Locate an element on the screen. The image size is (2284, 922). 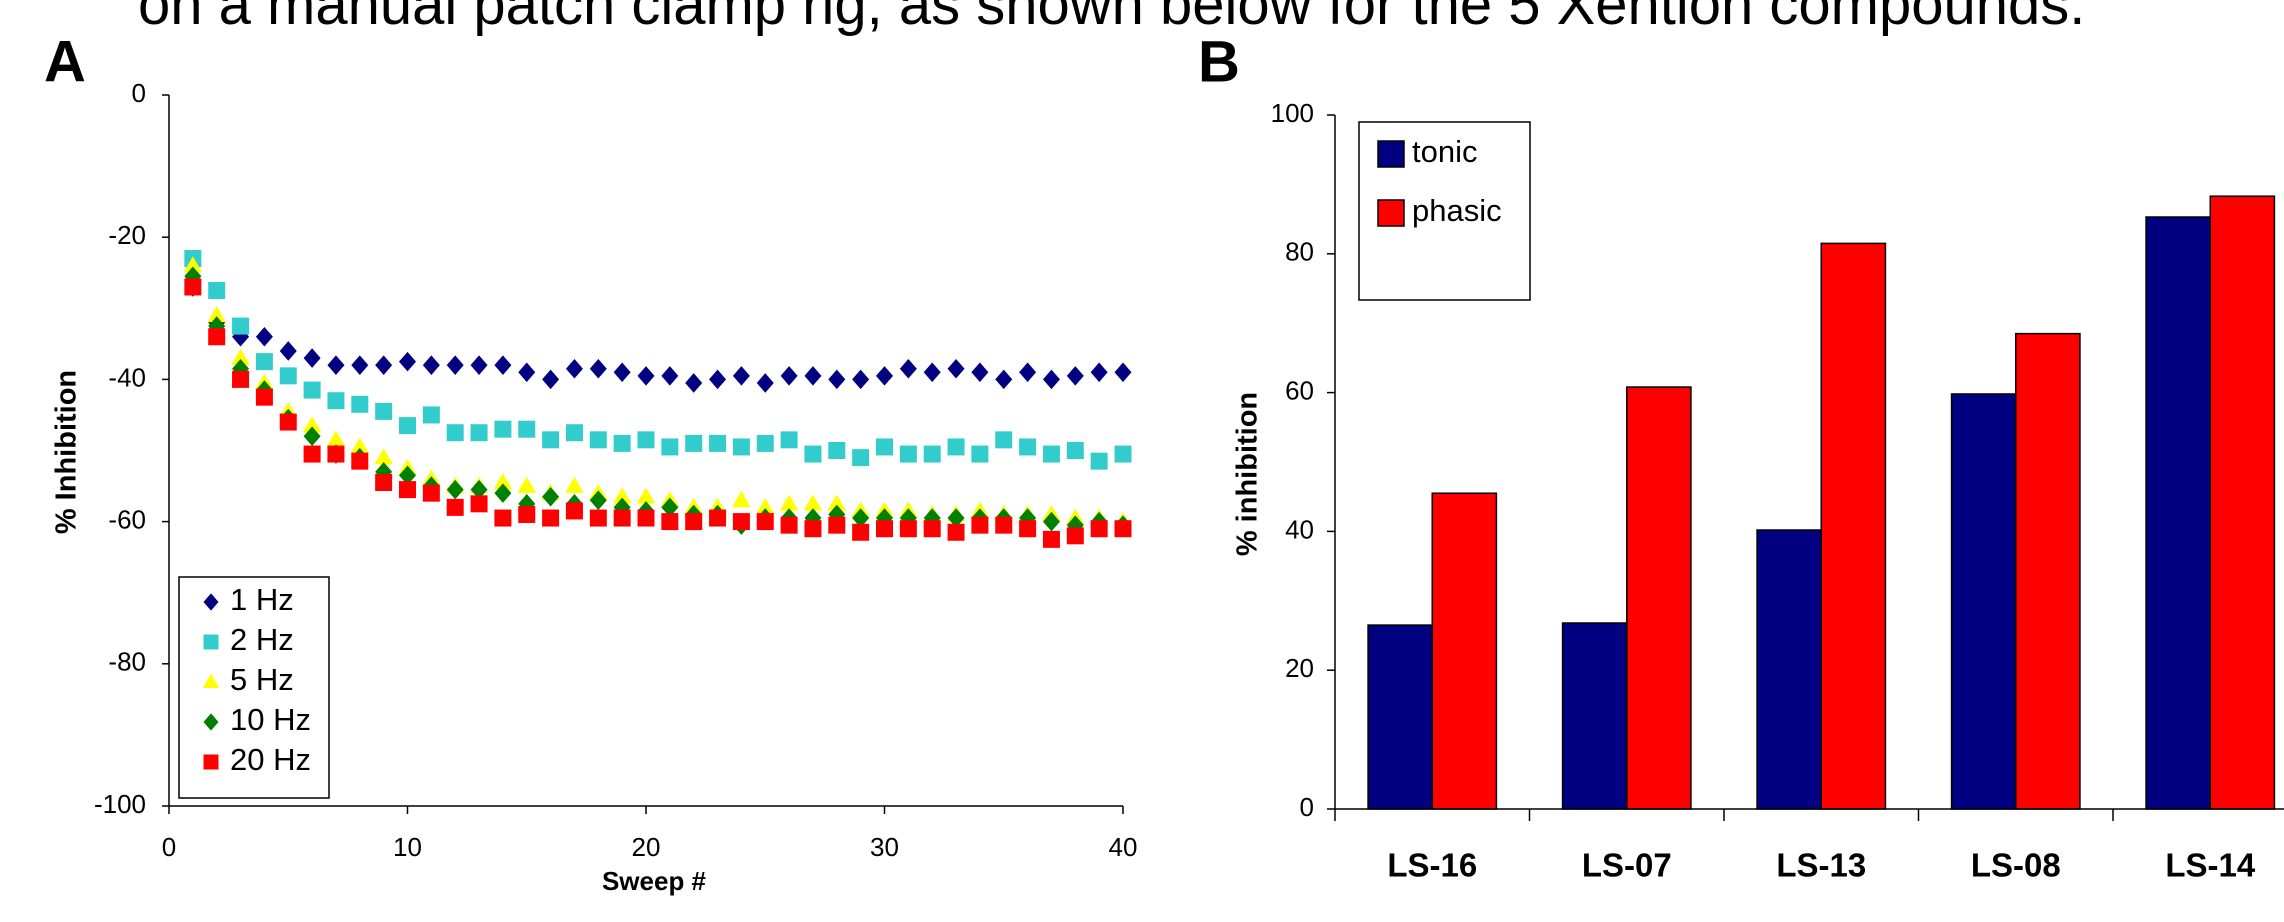
x-tick-label: 30 is located at coordinates (884, 847).